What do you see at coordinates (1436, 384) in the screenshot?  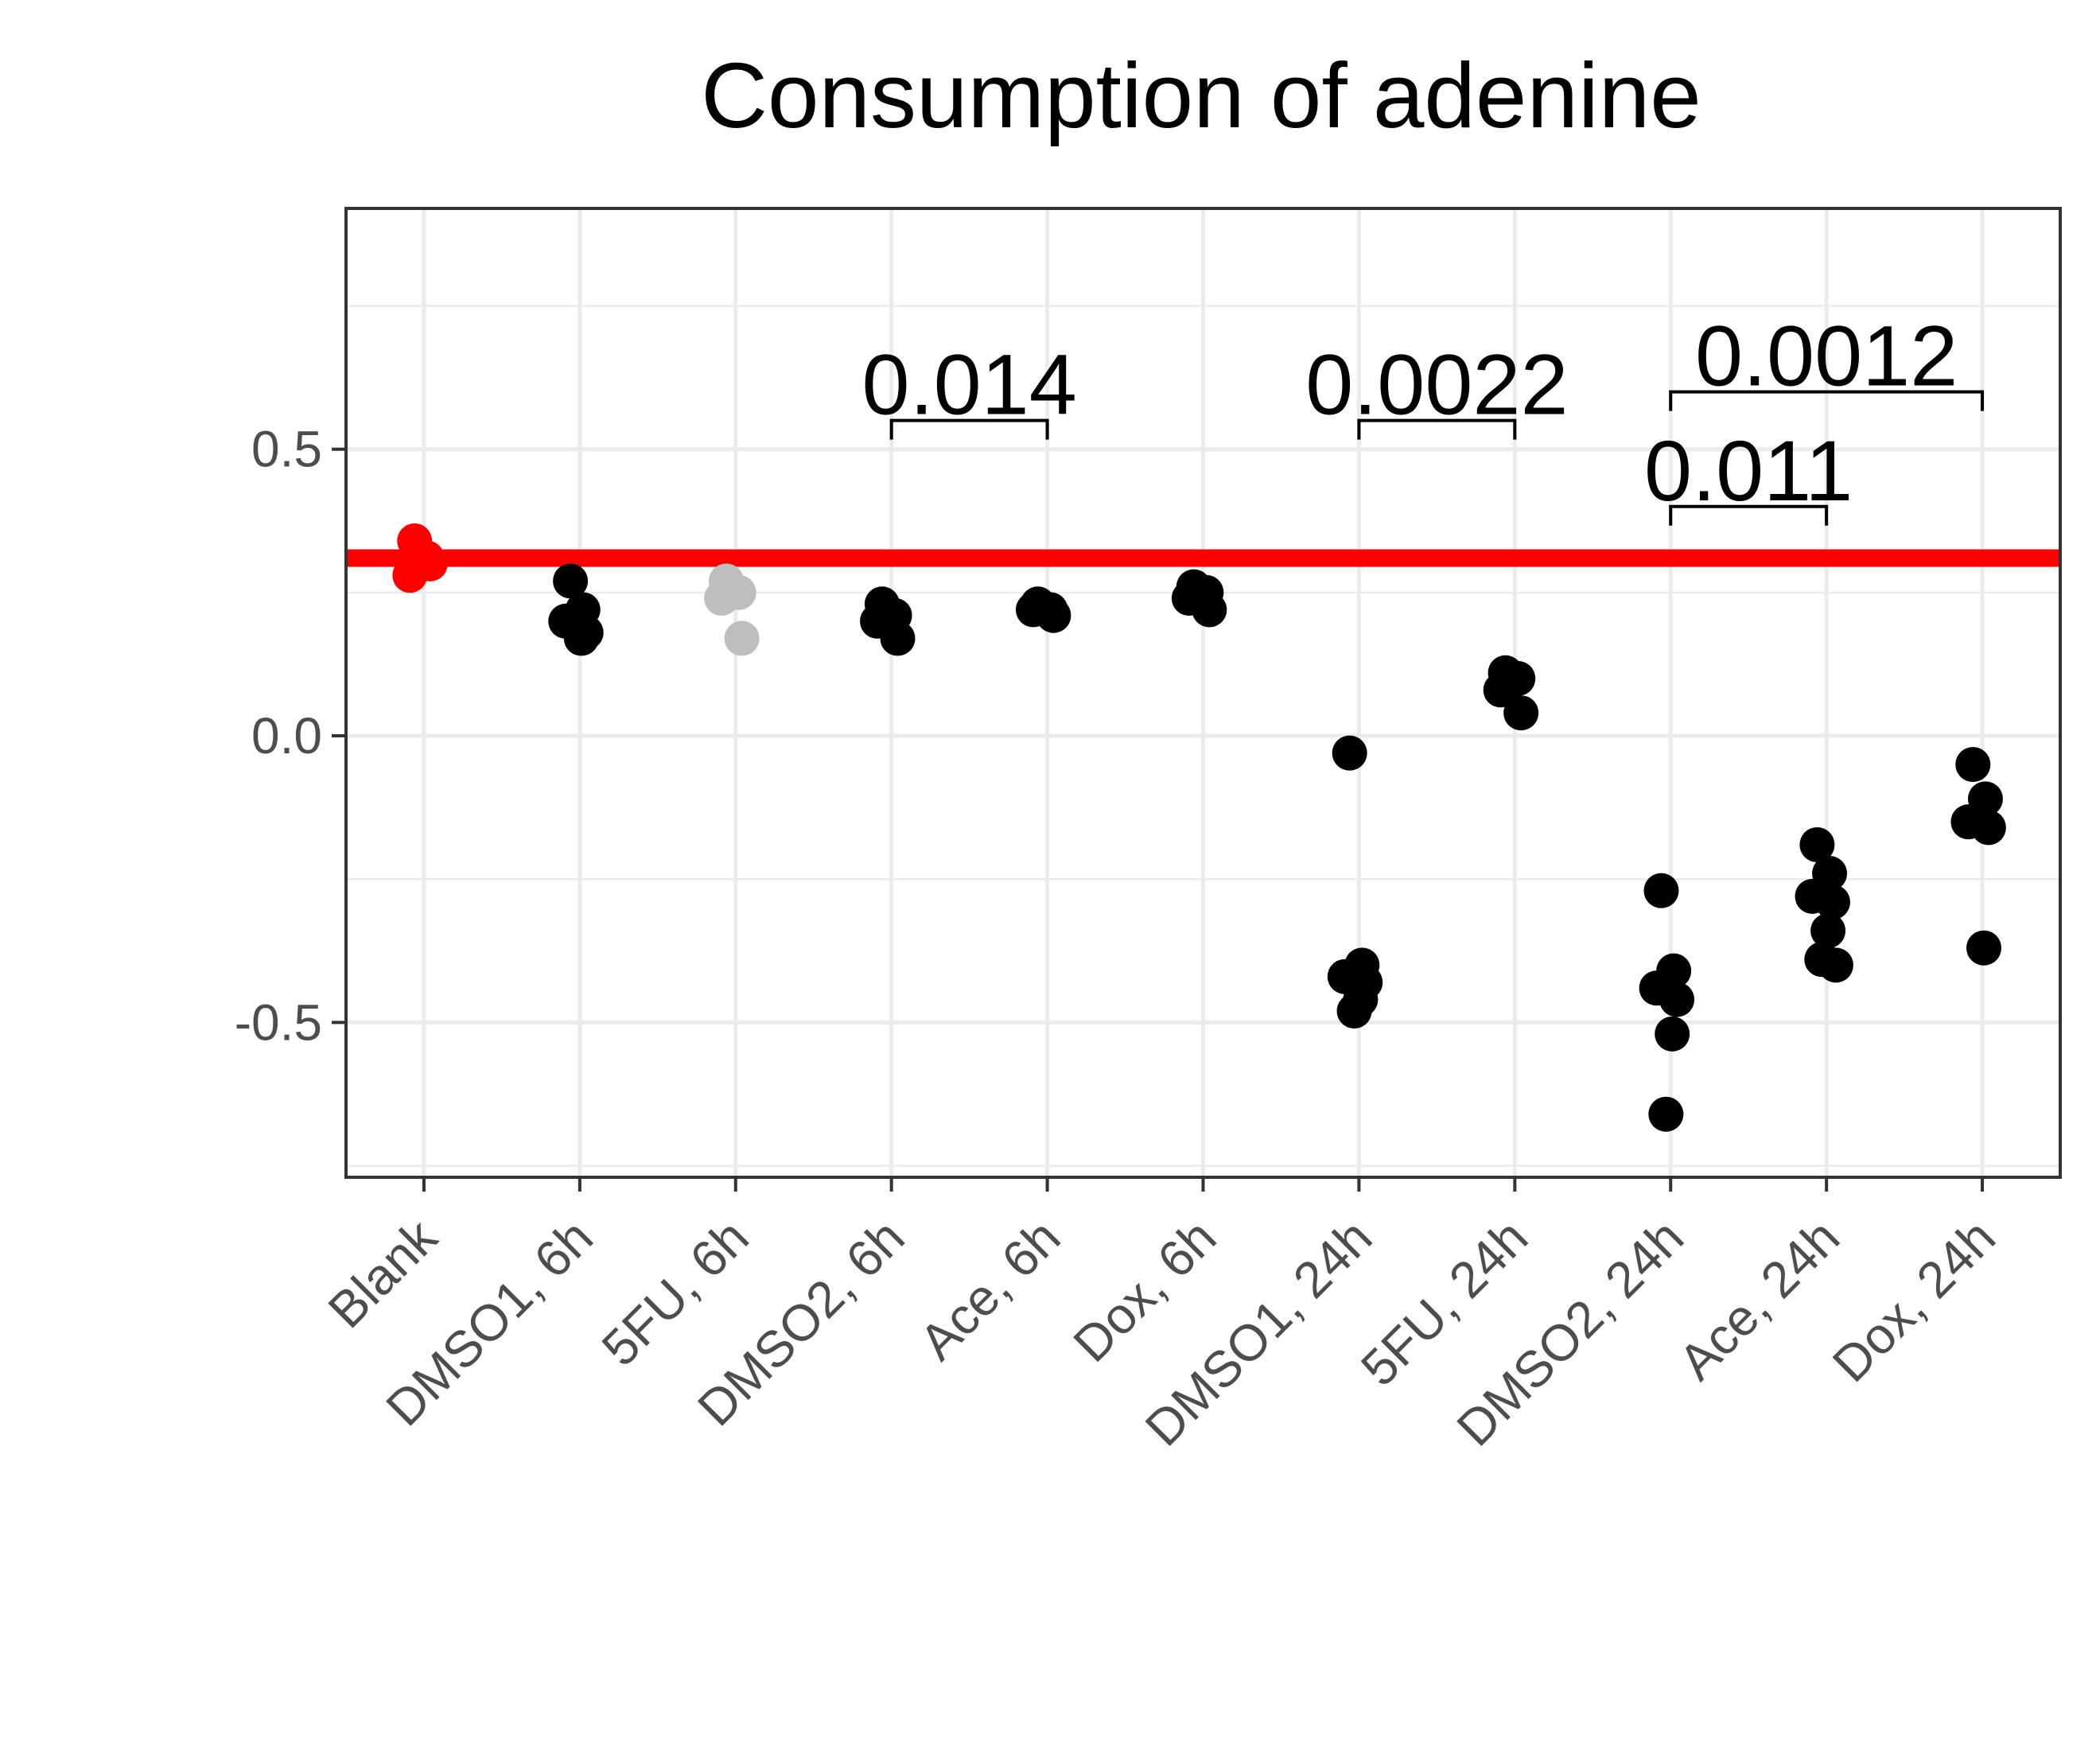 I see `p-value-label: 0.0022` at bounding box center [1436, 384].